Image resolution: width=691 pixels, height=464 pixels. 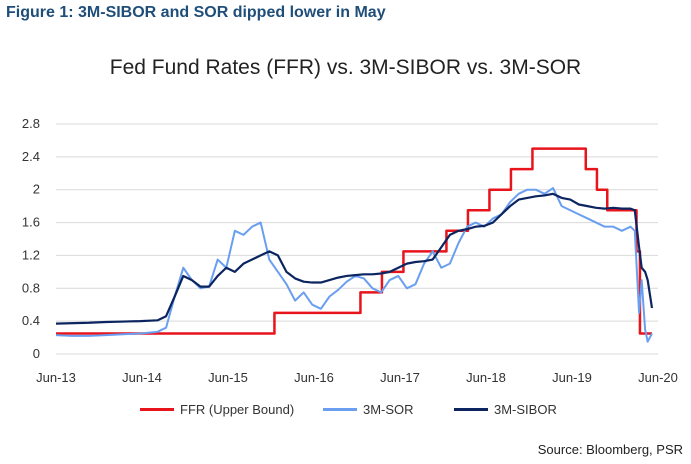 I want to click on legend-swatch-sor, so click(x=340, y=409).